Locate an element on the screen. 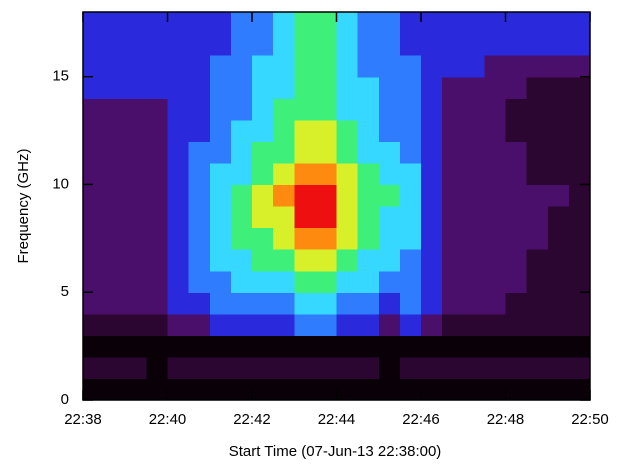 This screenshot has width=620, height=465. y-axis-label: Frequency (GHz) is located at coordinates (23, 205).